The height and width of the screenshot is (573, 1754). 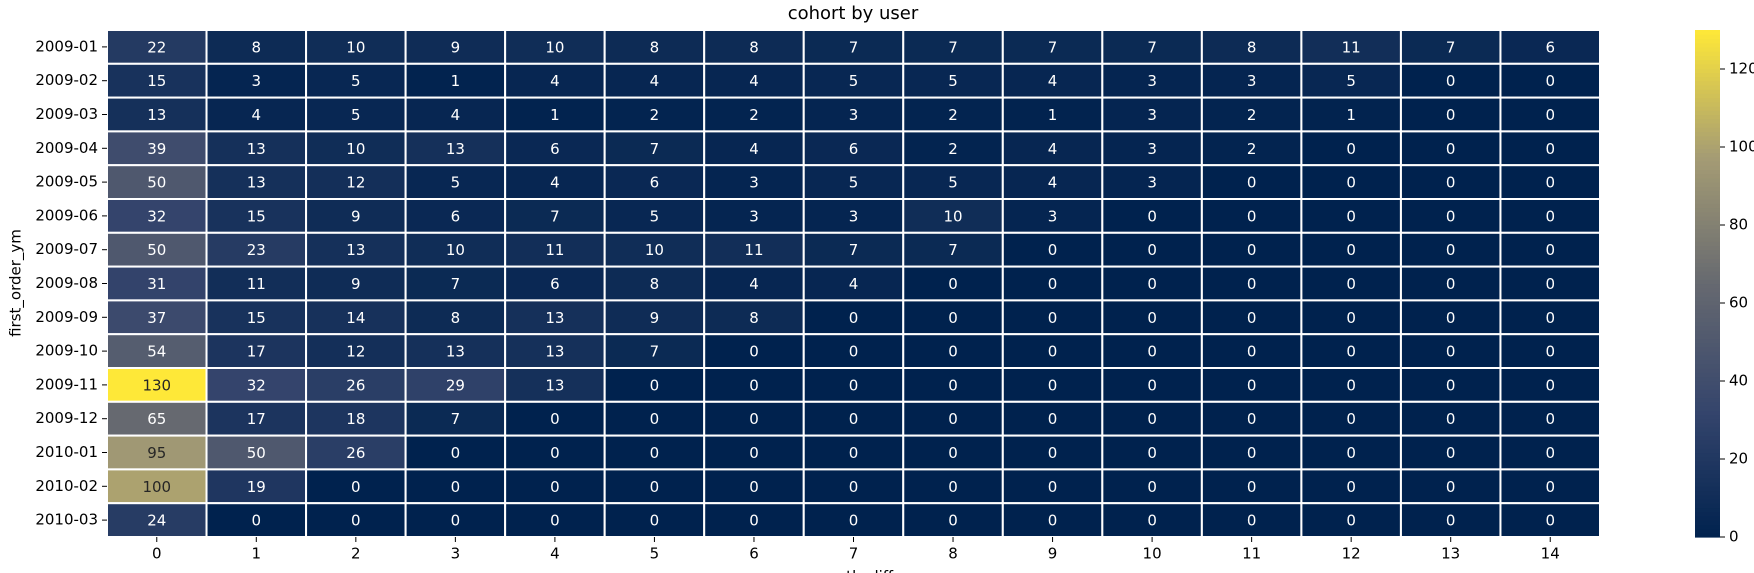 What do you see at coordinates (356, 284) in the screenshot?
I see `cell-label: 9` at bounding box center [356, 284].